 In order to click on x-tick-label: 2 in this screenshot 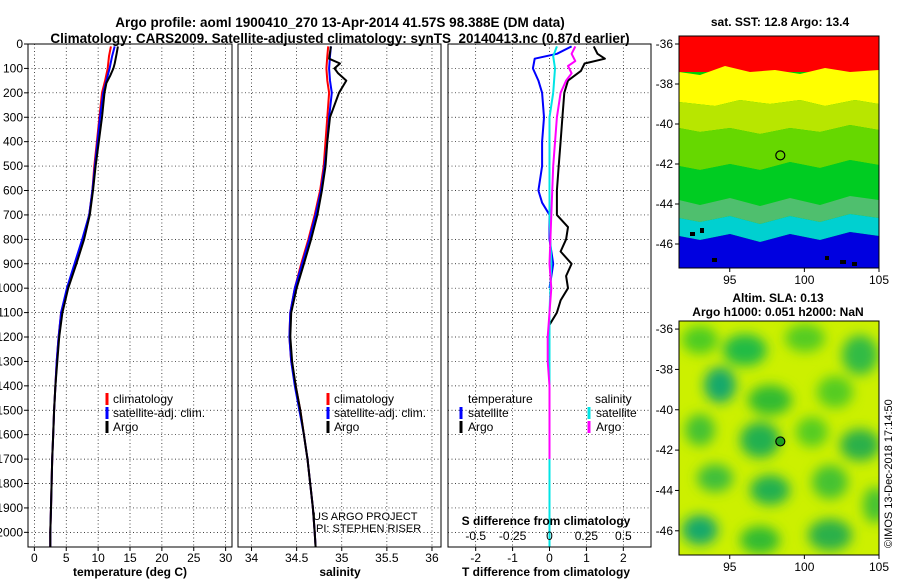, I will do `click(623, 558)`.